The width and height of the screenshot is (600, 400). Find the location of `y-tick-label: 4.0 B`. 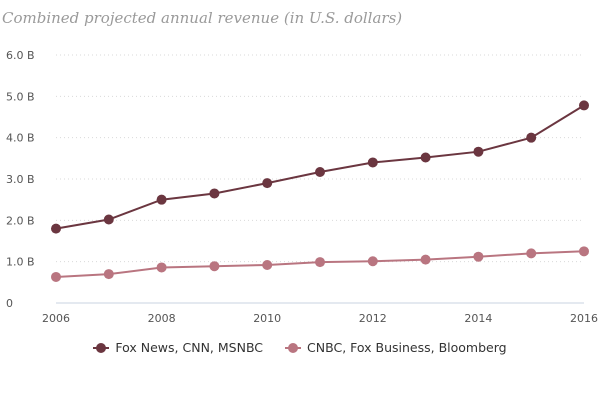

y-tick-label: 4.0 B is located at coordinates (20, 138).